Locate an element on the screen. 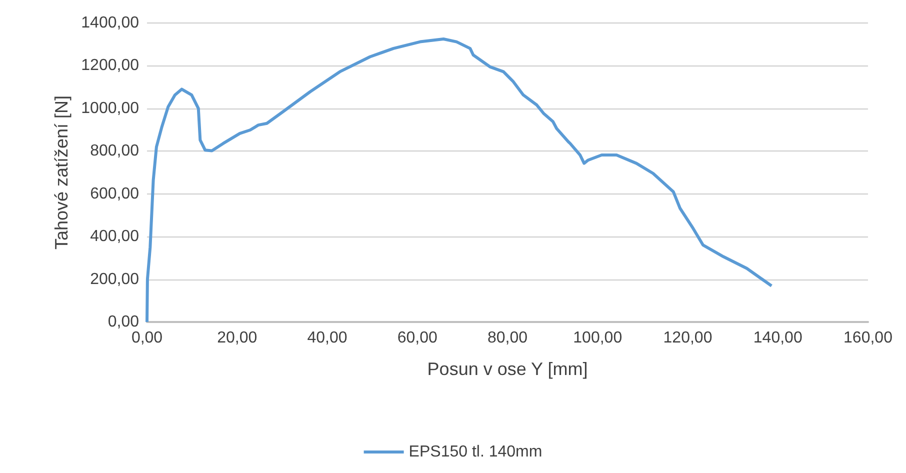  y-tick-label: 1400,00 is located at coordinates (110, 23).